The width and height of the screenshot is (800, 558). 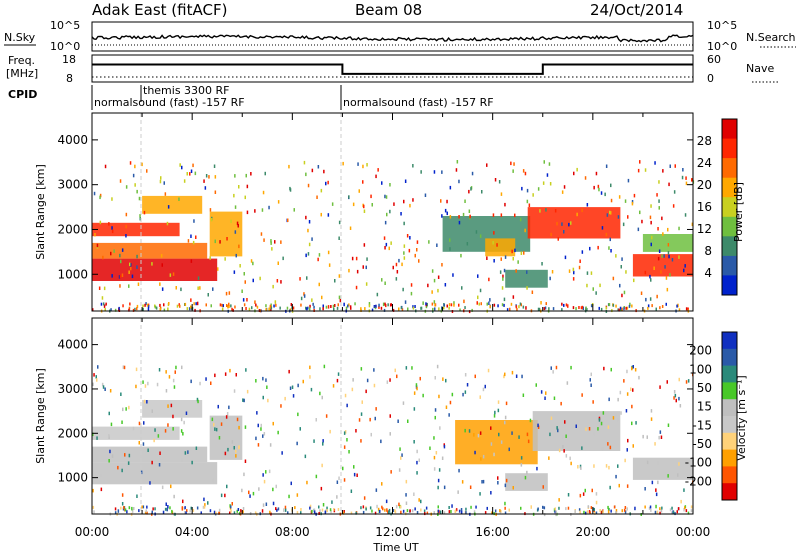 What do you see at coordinates (693, 532) in the screenshot?
I see `time-tick-label: 00:00` at bounding box center [693, 532].